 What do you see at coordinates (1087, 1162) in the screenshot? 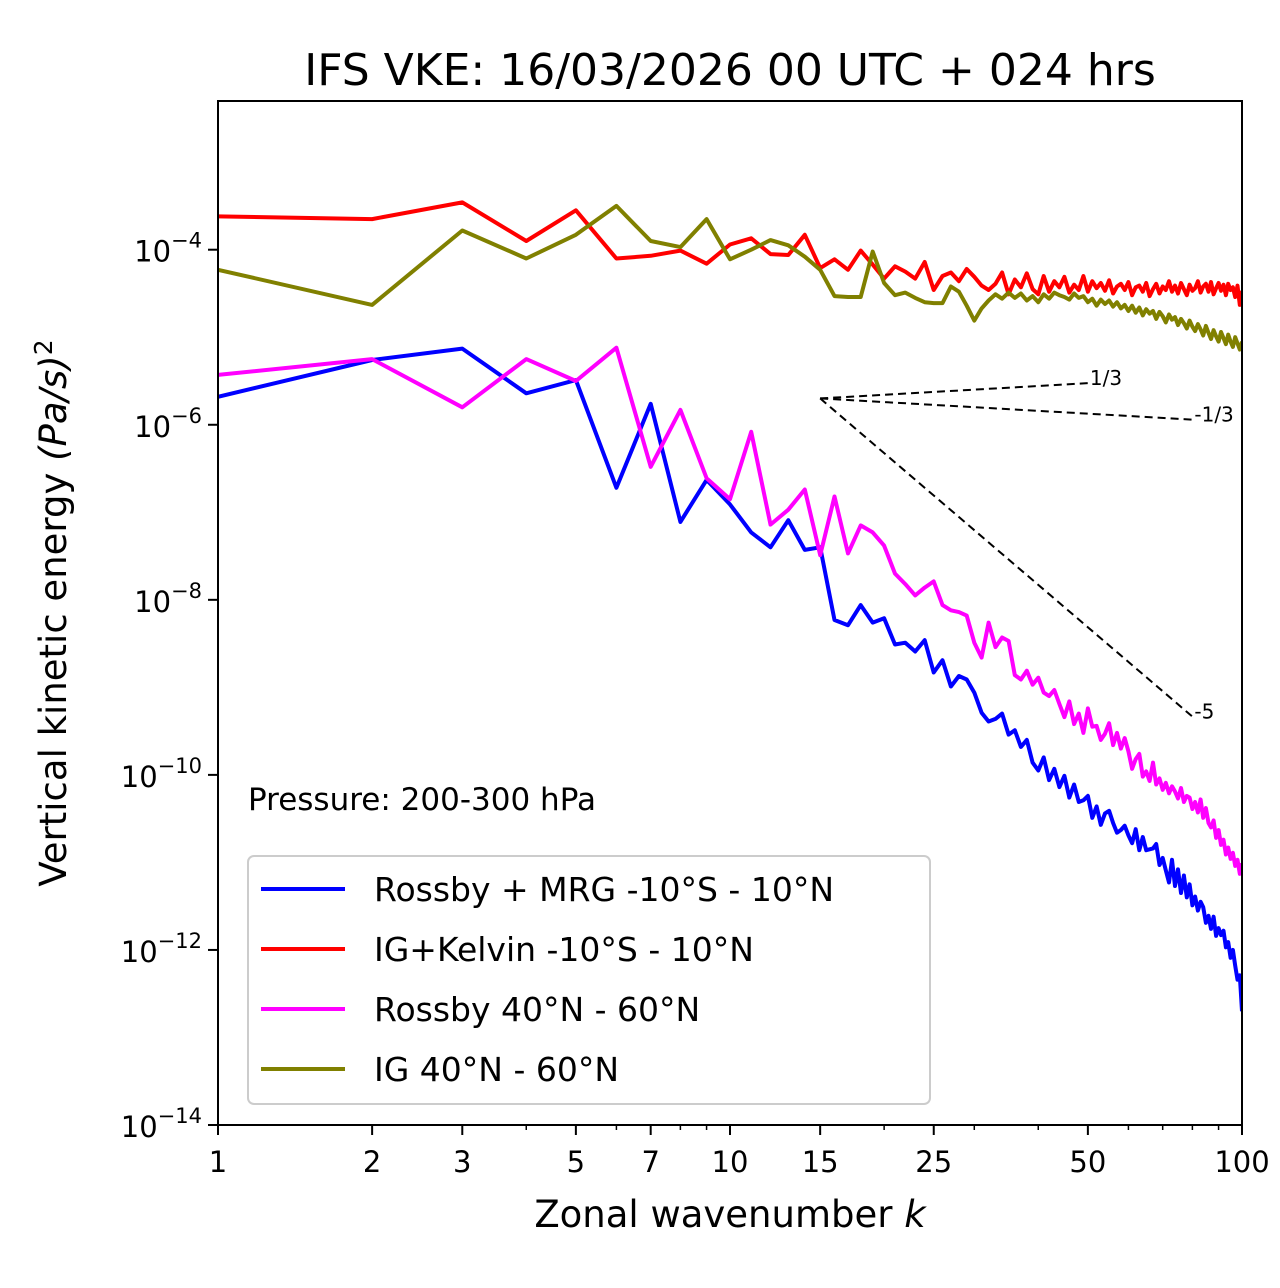
I see `x-tick-label-8: 50` at bounding box center [1087, 1162].